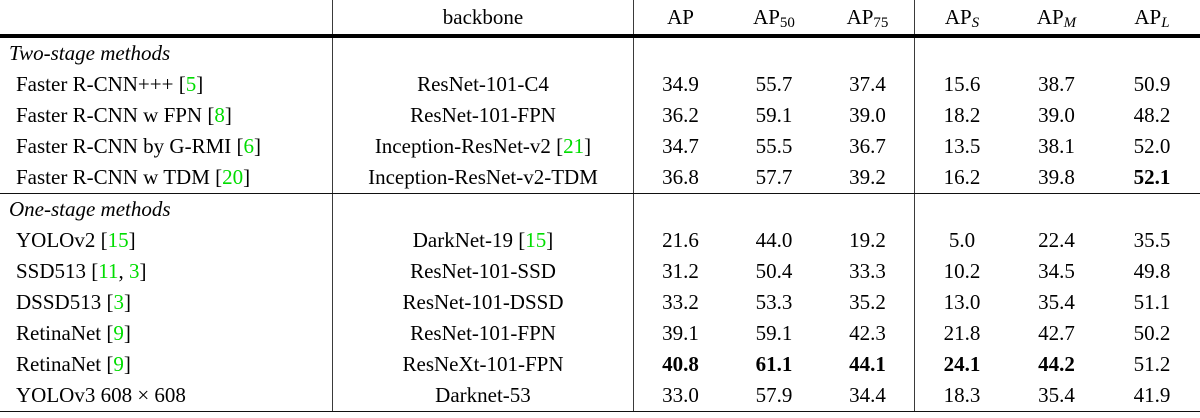  Describe the element at coordinates (130, 146) in the screenshot. I see `text-run: Faster R-CNN by G-RMI [` at that location.